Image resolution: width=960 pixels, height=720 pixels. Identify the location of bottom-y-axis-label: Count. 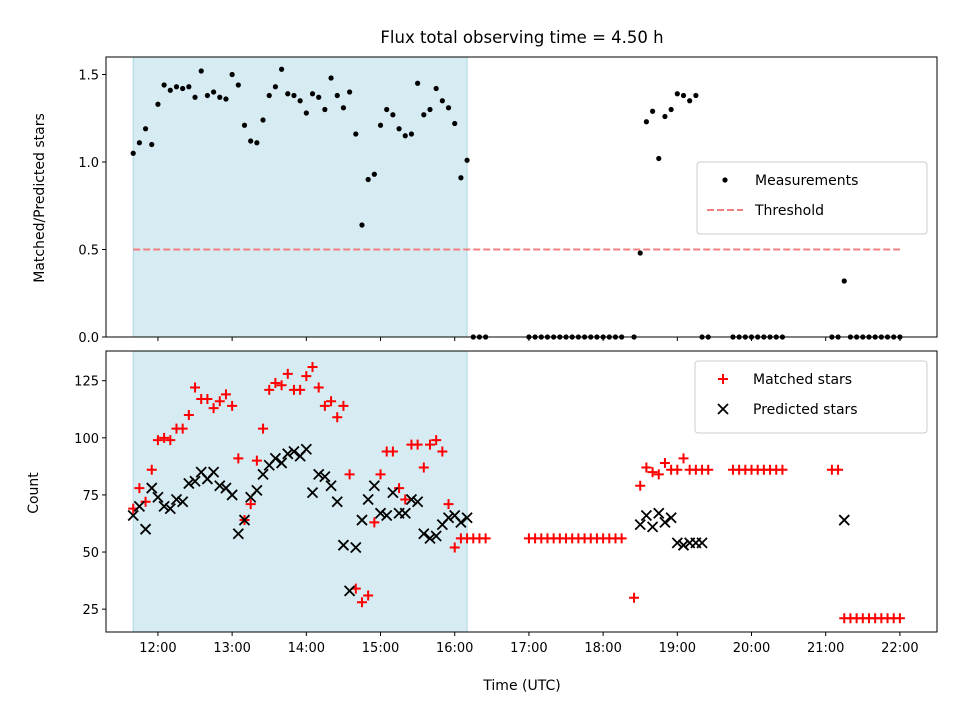
(34, 493).